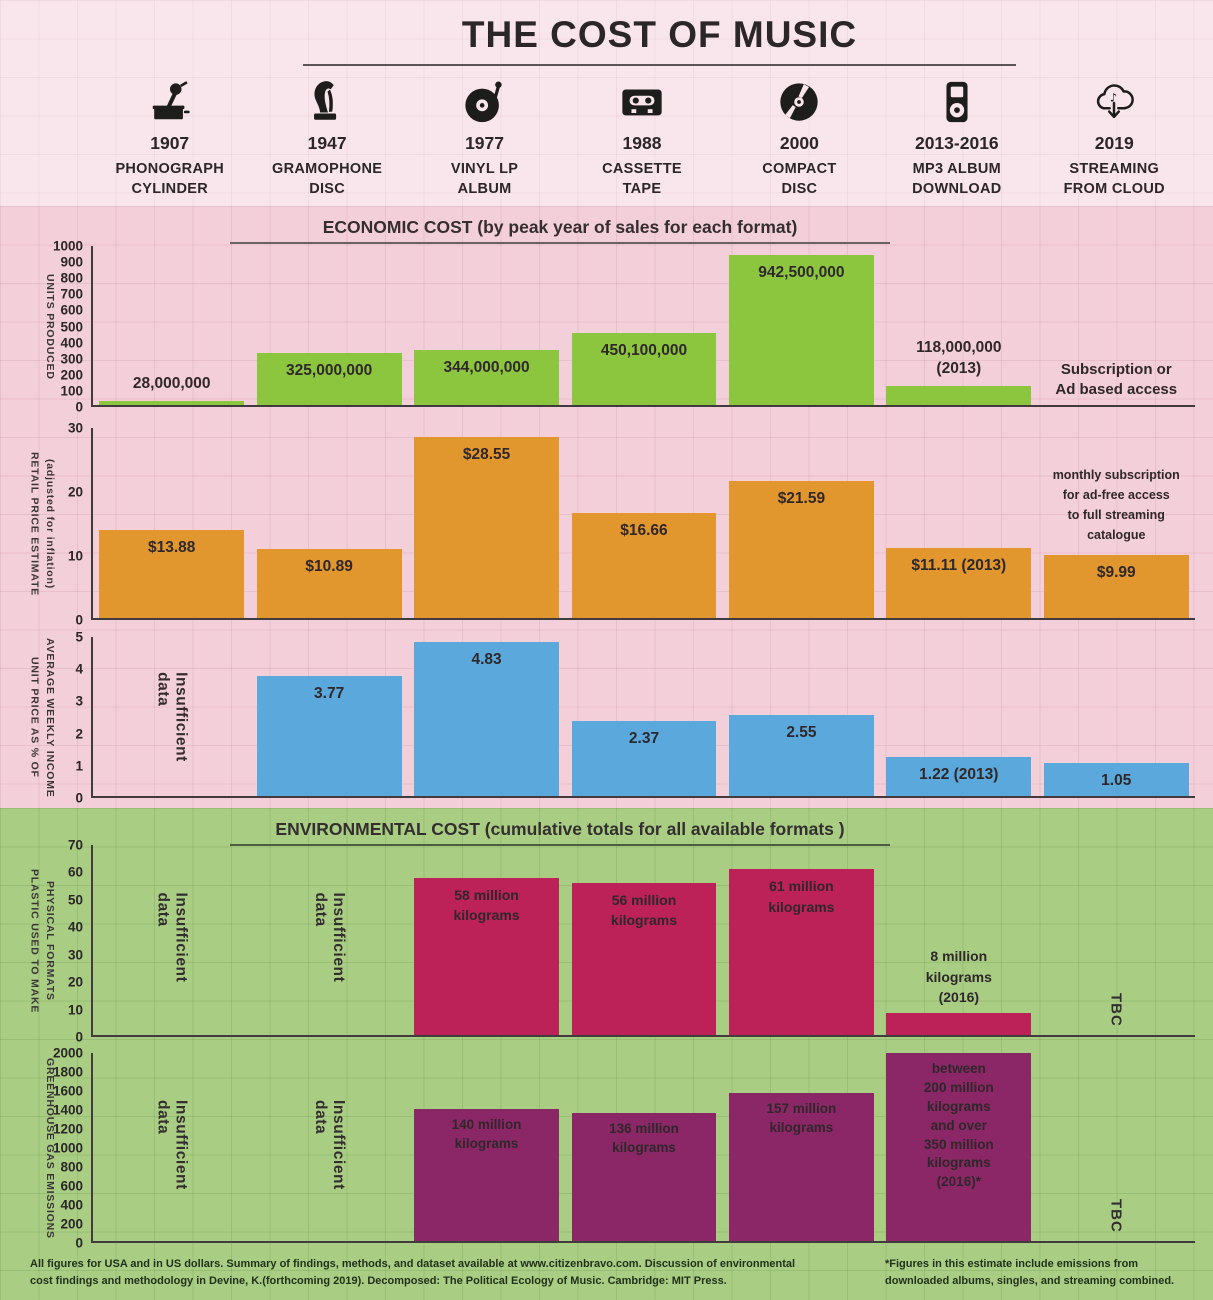 Image resolution: width=1213 pixels, height=1300 pixels. Describe the element at coordinates (71, 1186) in the screenshot. I see `y-tick-label: 600` at that location.